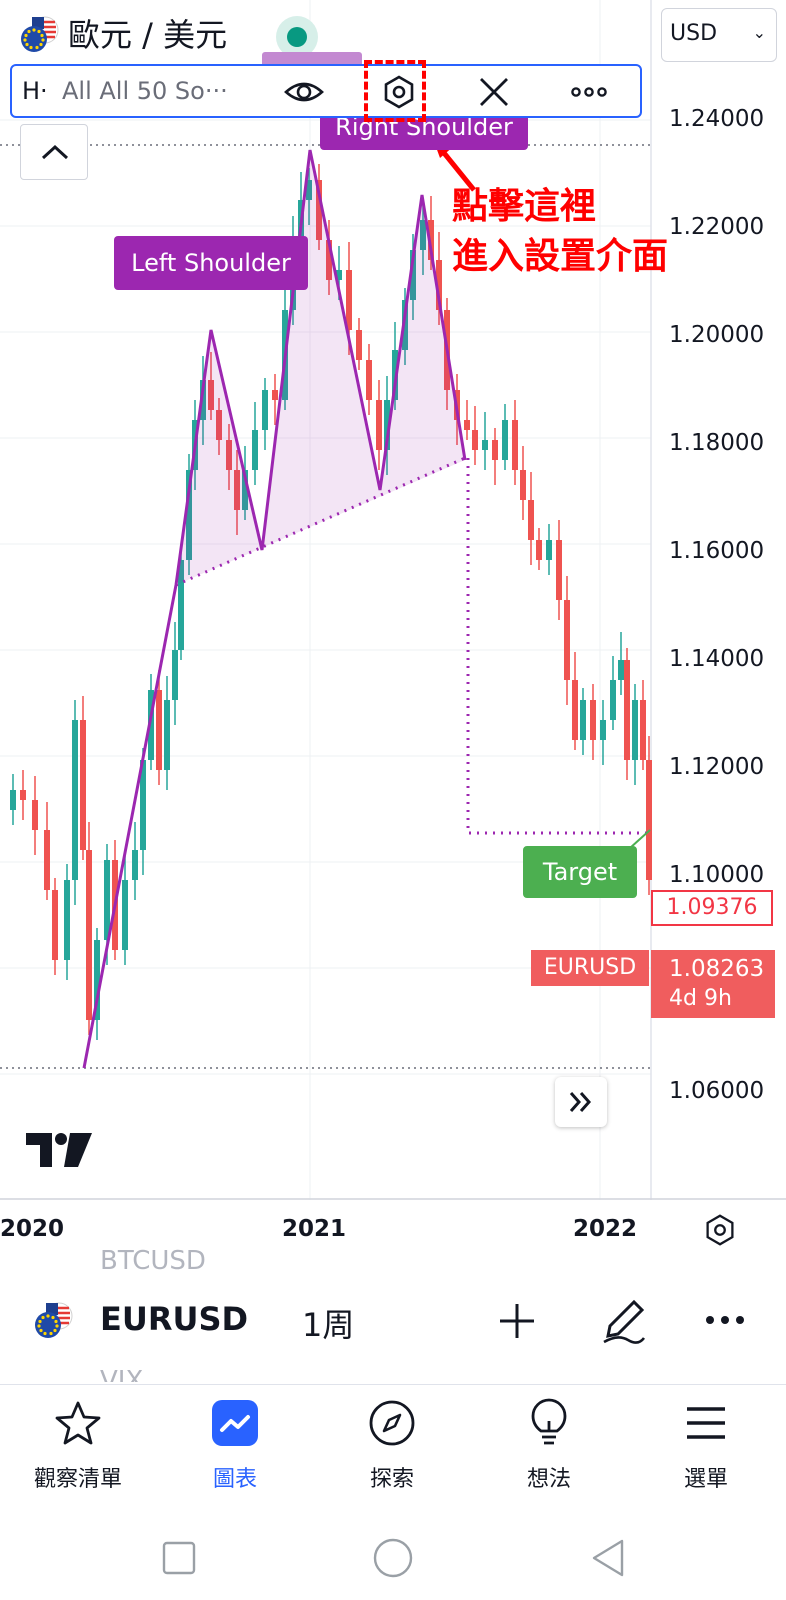  What do you see at coordinates (314, 1229) in the screenshot?
I see `time-label: 2021` at bounding box center [314, 1229].